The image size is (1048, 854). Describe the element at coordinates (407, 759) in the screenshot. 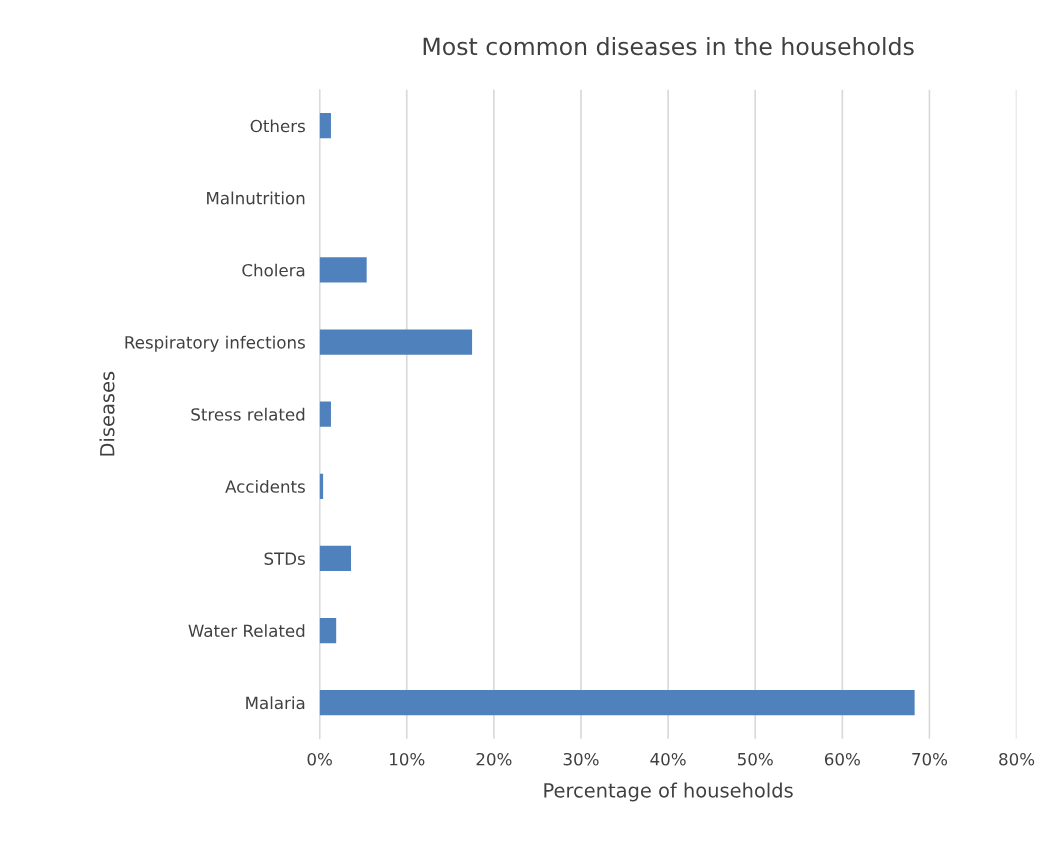

I see `x-tick-label: 10%` at that location.